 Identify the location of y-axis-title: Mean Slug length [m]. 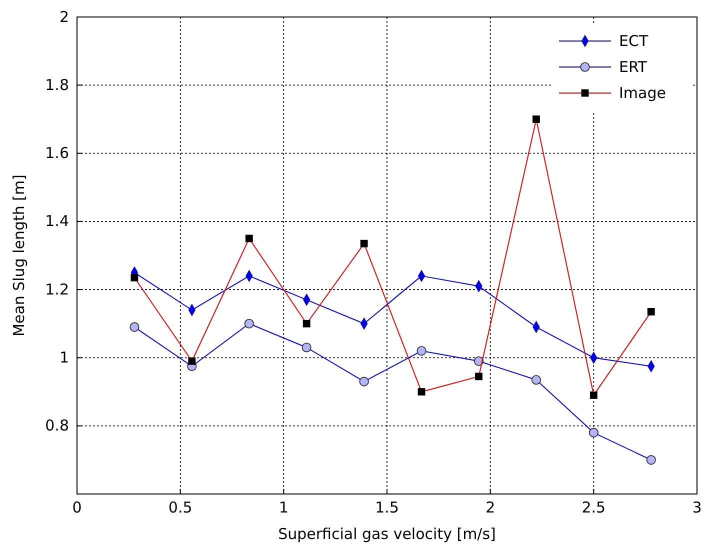
(19, 255).